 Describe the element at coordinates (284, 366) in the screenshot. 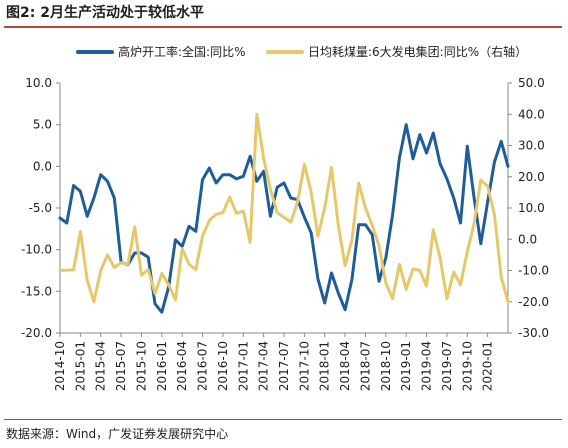

I see `x-tick-label: 2017-07` at that location.